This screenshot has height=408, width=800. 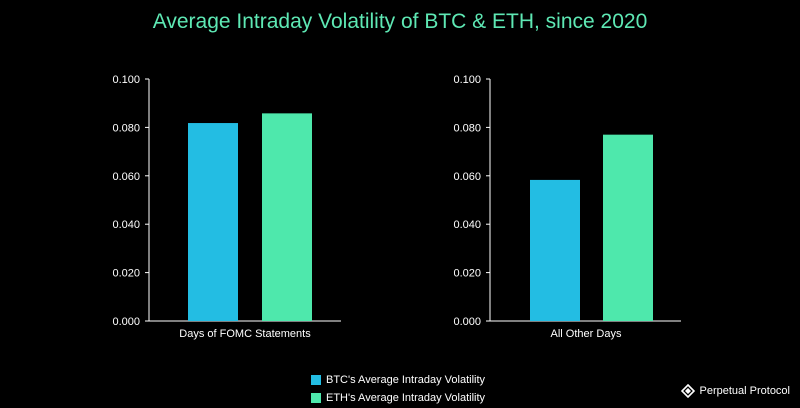 I want to click on legend-label-eth: ETH's Average Intraday Volatility, so click(x=406, y=398).